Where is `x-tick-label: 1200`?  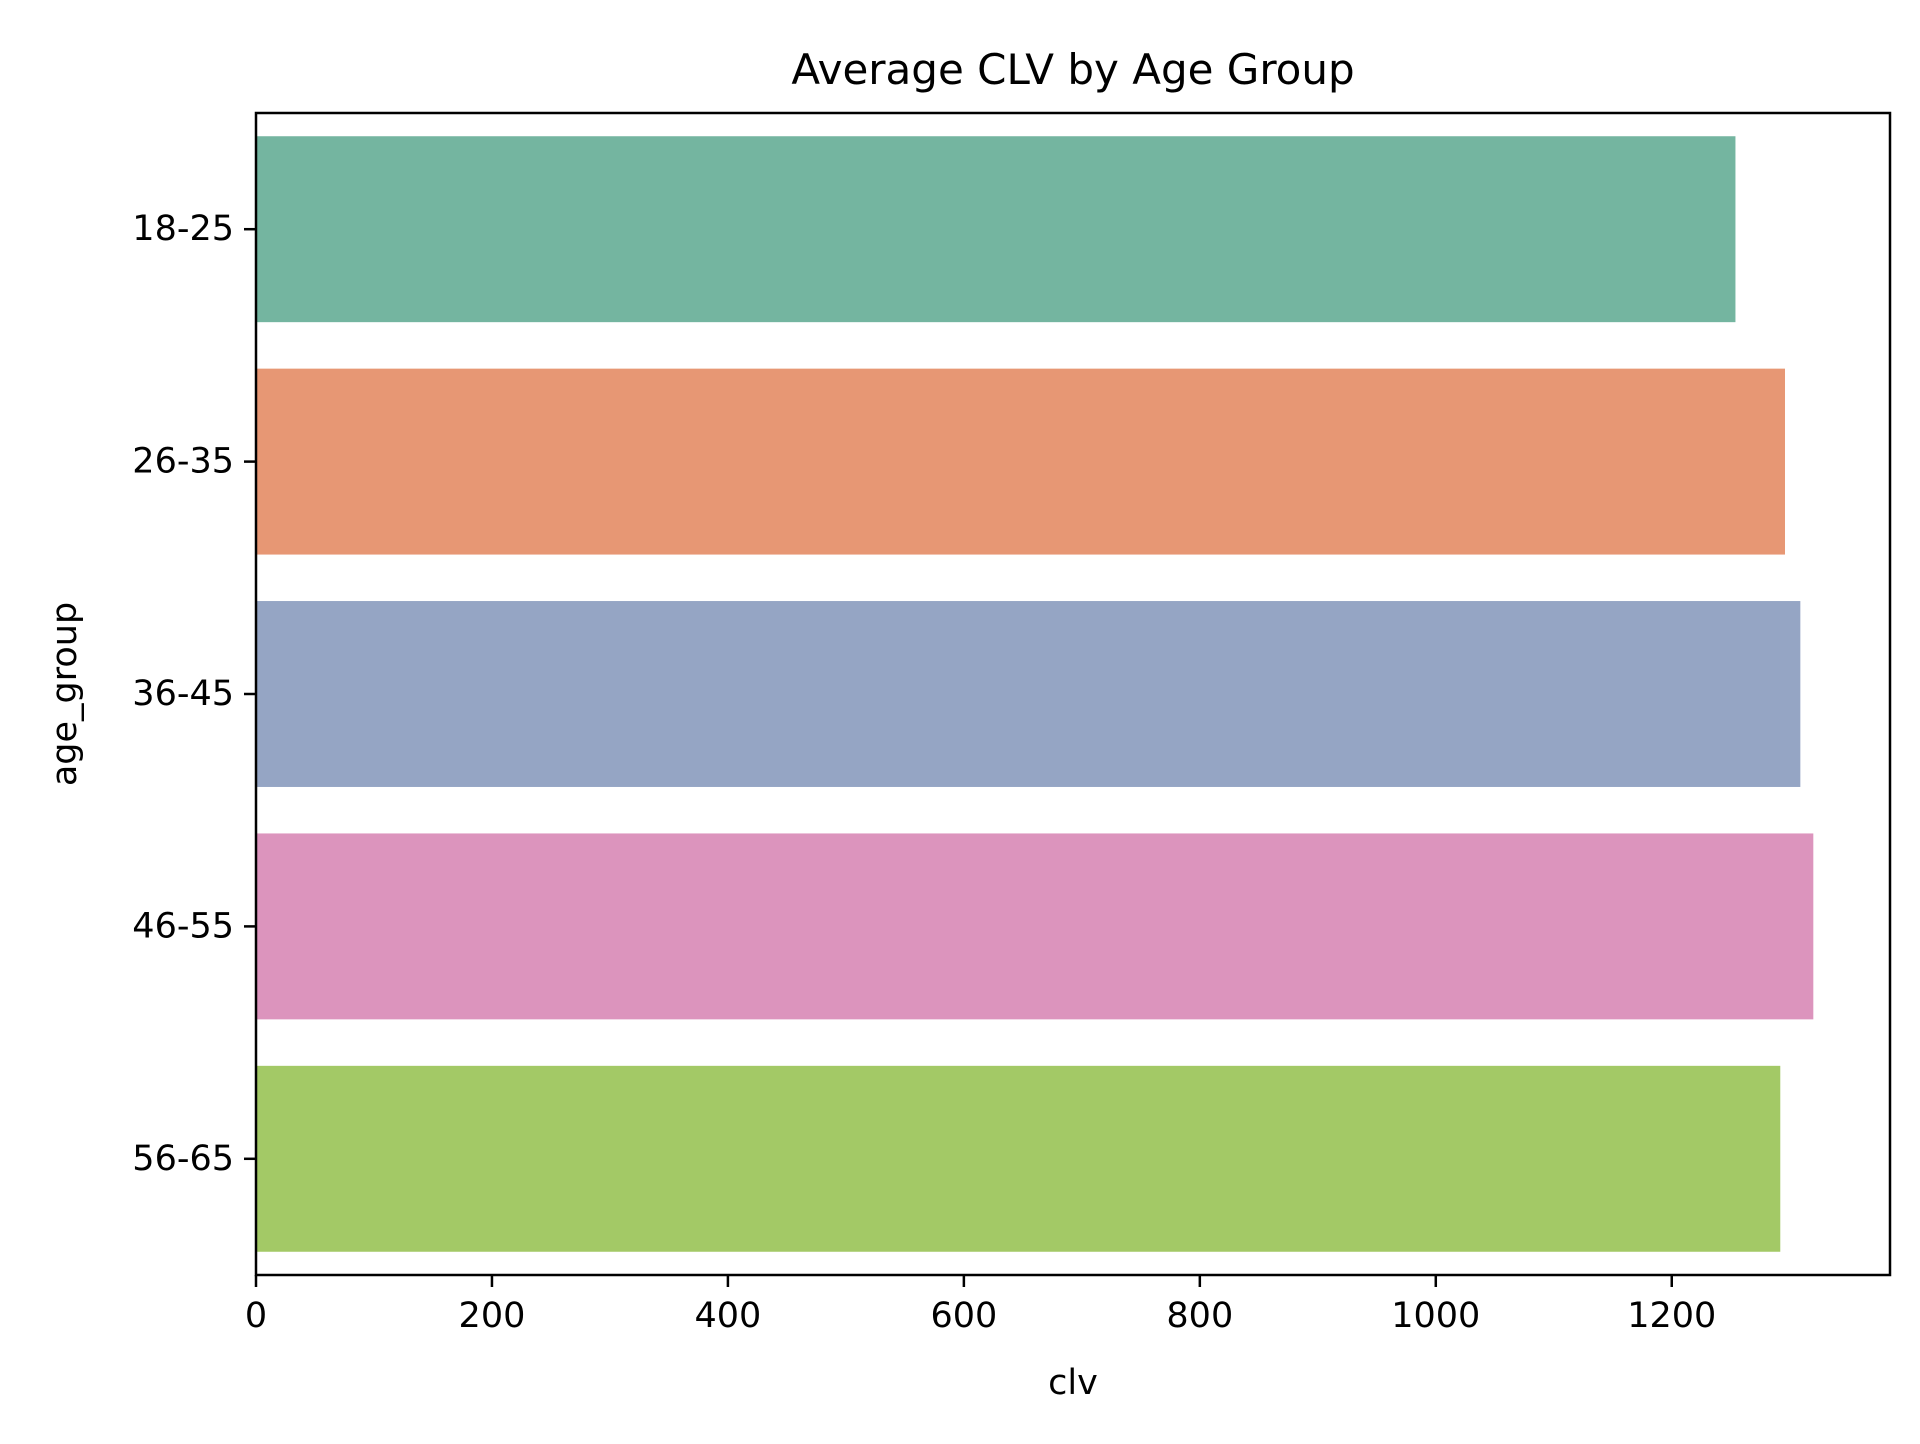
x-tick-label: 1200 is located at coordinates (1671, 1316).